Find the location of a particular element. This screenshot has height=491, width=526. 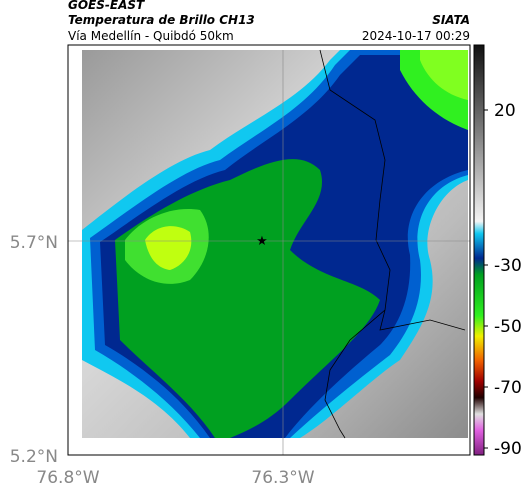

timestamp: 2024-10-17 00:29 is located at coordinates (416, 36).